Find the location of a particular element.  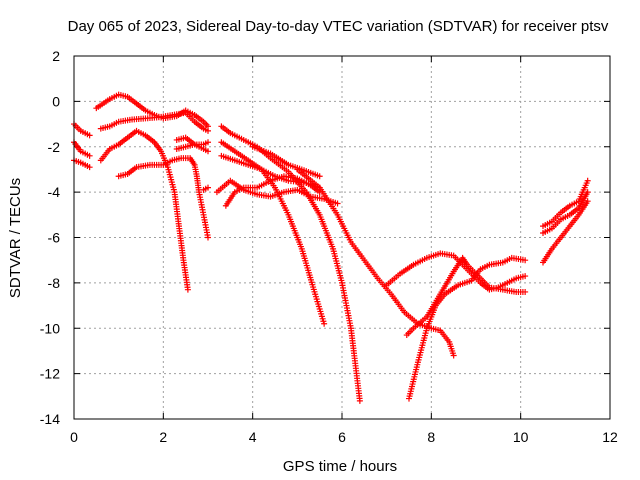

y-tick-label: -2 is located at coordinates (54, 147).